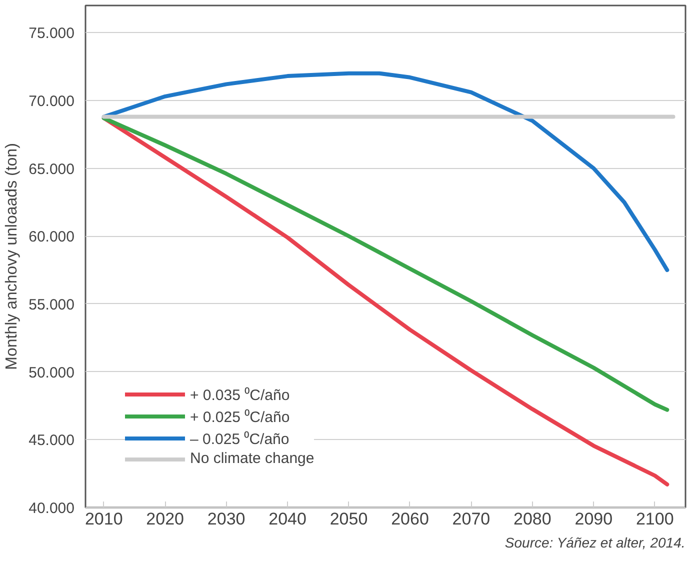 The image size is (700, 565). What do you see at coordinates (51, 169) in the screenshot?
I see `y-tick-label: 65.000` at bounding box center [51, 169].